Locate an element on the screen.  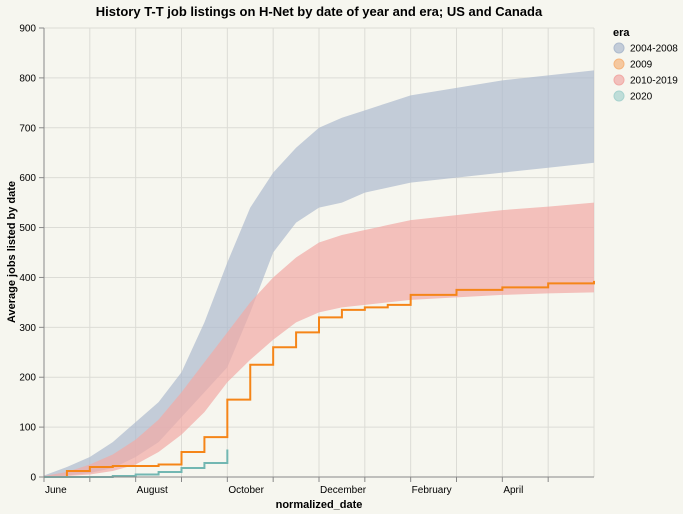
y-tick-label: 0 is located at coordinates (33, 478).